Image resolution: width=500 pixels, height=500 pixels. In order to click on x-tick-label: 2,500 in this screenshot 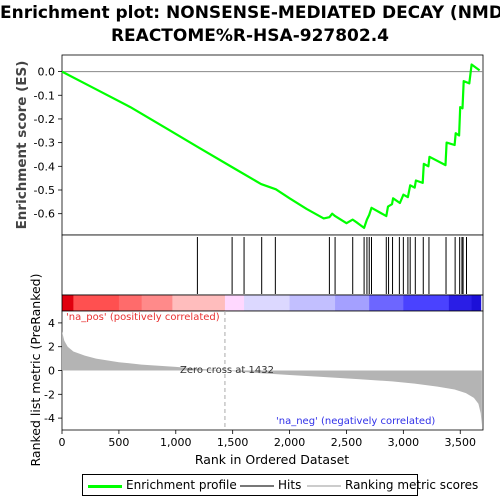, I will do `click(347, 442)`.